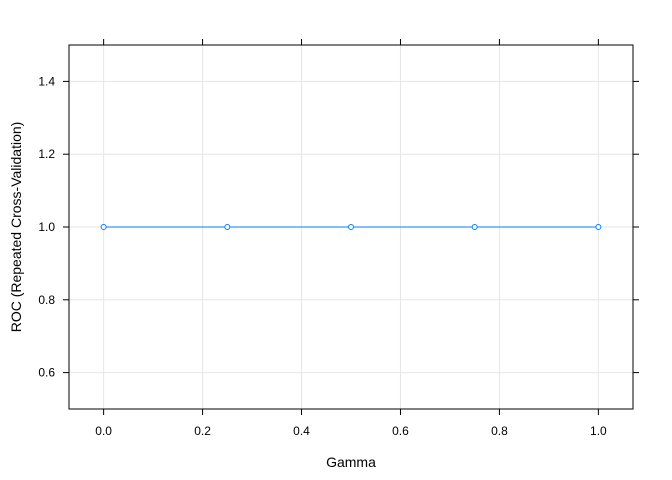 The width and height of the screenshot is (672, 480). What do you see at coordinates (16, 227) in the screenshot?
I see `y-axis-title: ROC (Repeated Cross-Validation)` at bounding box center [16, 227].